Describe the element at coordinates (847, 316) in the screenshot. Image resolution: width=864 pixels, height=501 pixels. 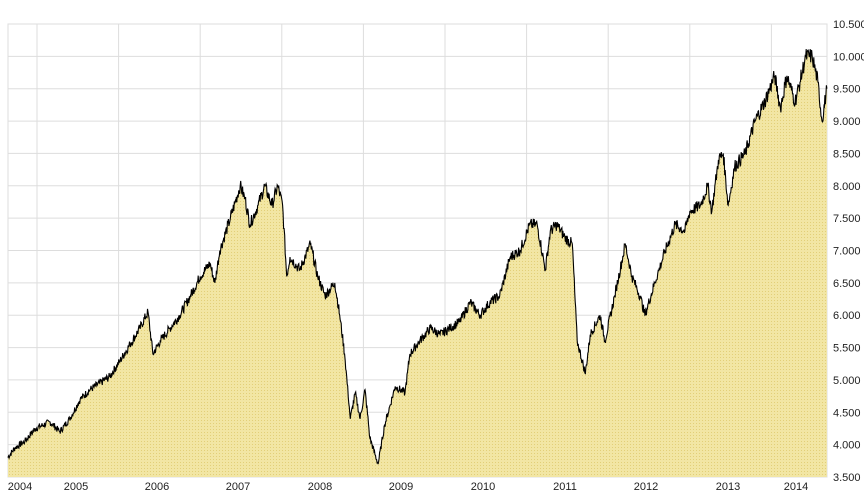
I see `y-tick-label: 6.000` at that location.